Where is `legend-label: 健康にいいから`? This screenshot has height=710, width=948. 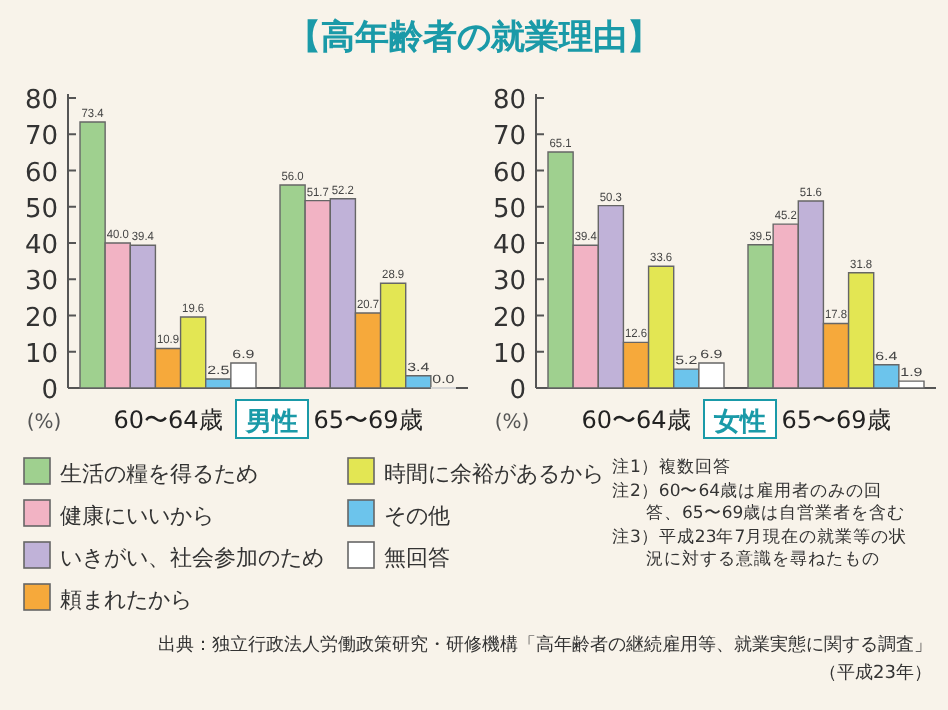
legend-label: 健康にいいから is located at coordinates (137, 516).